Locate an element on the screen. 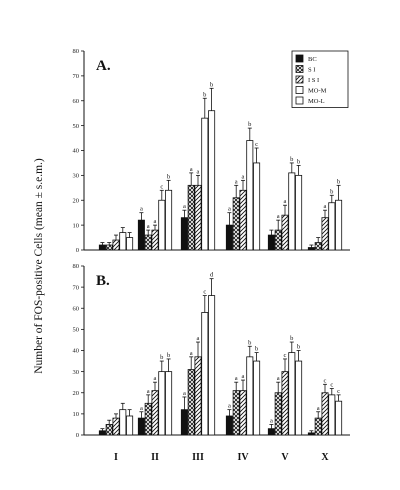  x-tick-label: V is located at coordinates (285, 457).